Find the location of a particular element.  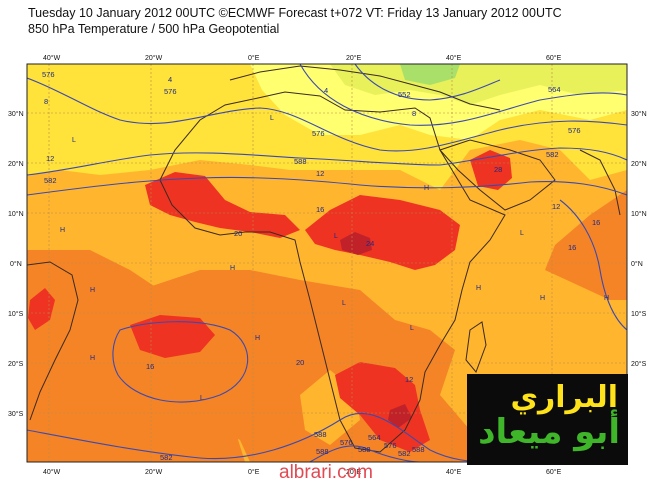

temp-hot-south-africa is located at coordinates (400, 416).